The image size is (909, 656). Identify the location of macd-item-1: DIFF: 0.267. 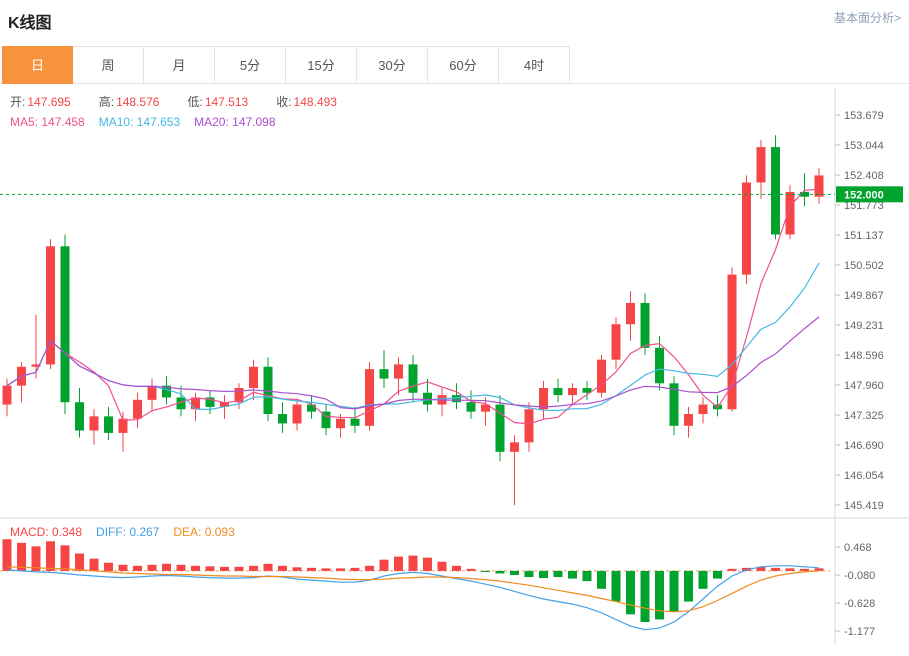
(128, 532).